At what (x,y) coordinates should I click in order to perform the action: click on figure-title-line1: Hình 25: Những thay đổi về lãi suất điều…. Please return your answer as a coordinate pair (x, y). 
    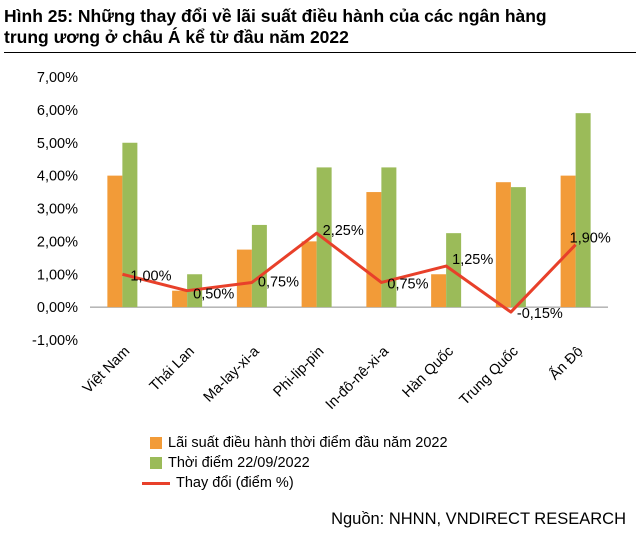
    Looking at the image, I should click on (275, 16).